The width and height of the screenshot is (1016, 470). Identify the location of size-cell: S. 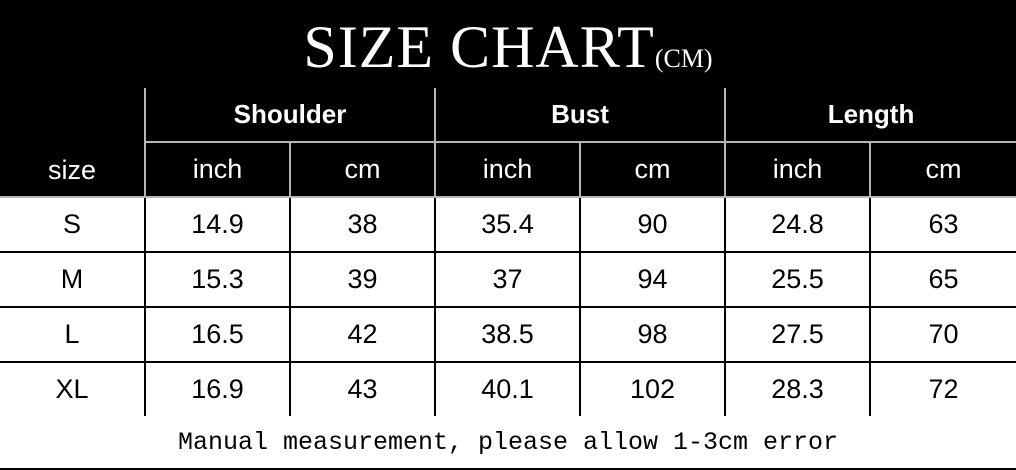
(73, 225).